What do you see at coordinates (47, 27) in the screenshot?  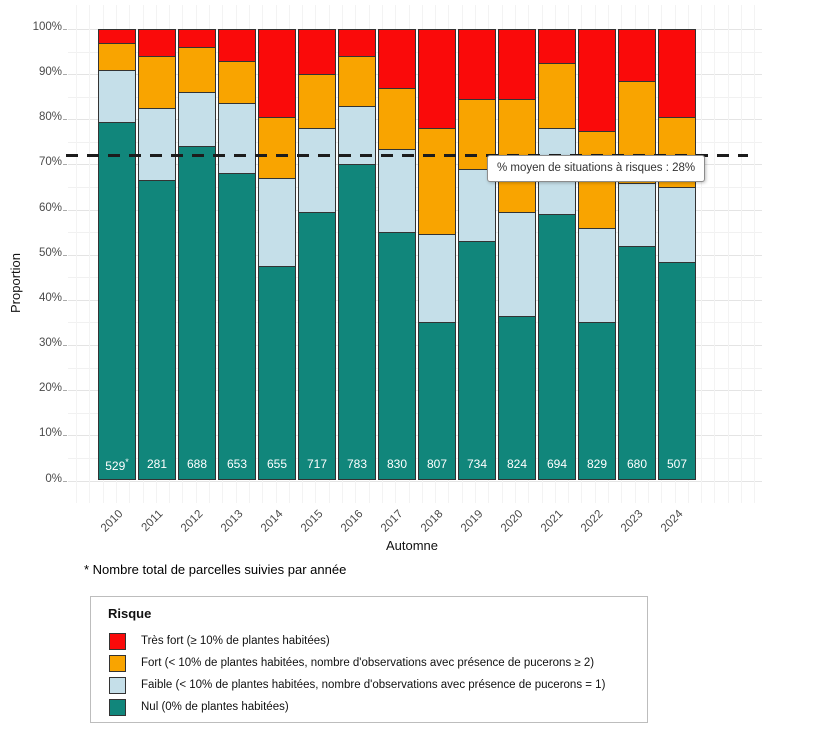 I see `y-tick-label-100%: 100%` at bounding box center [47, 27].